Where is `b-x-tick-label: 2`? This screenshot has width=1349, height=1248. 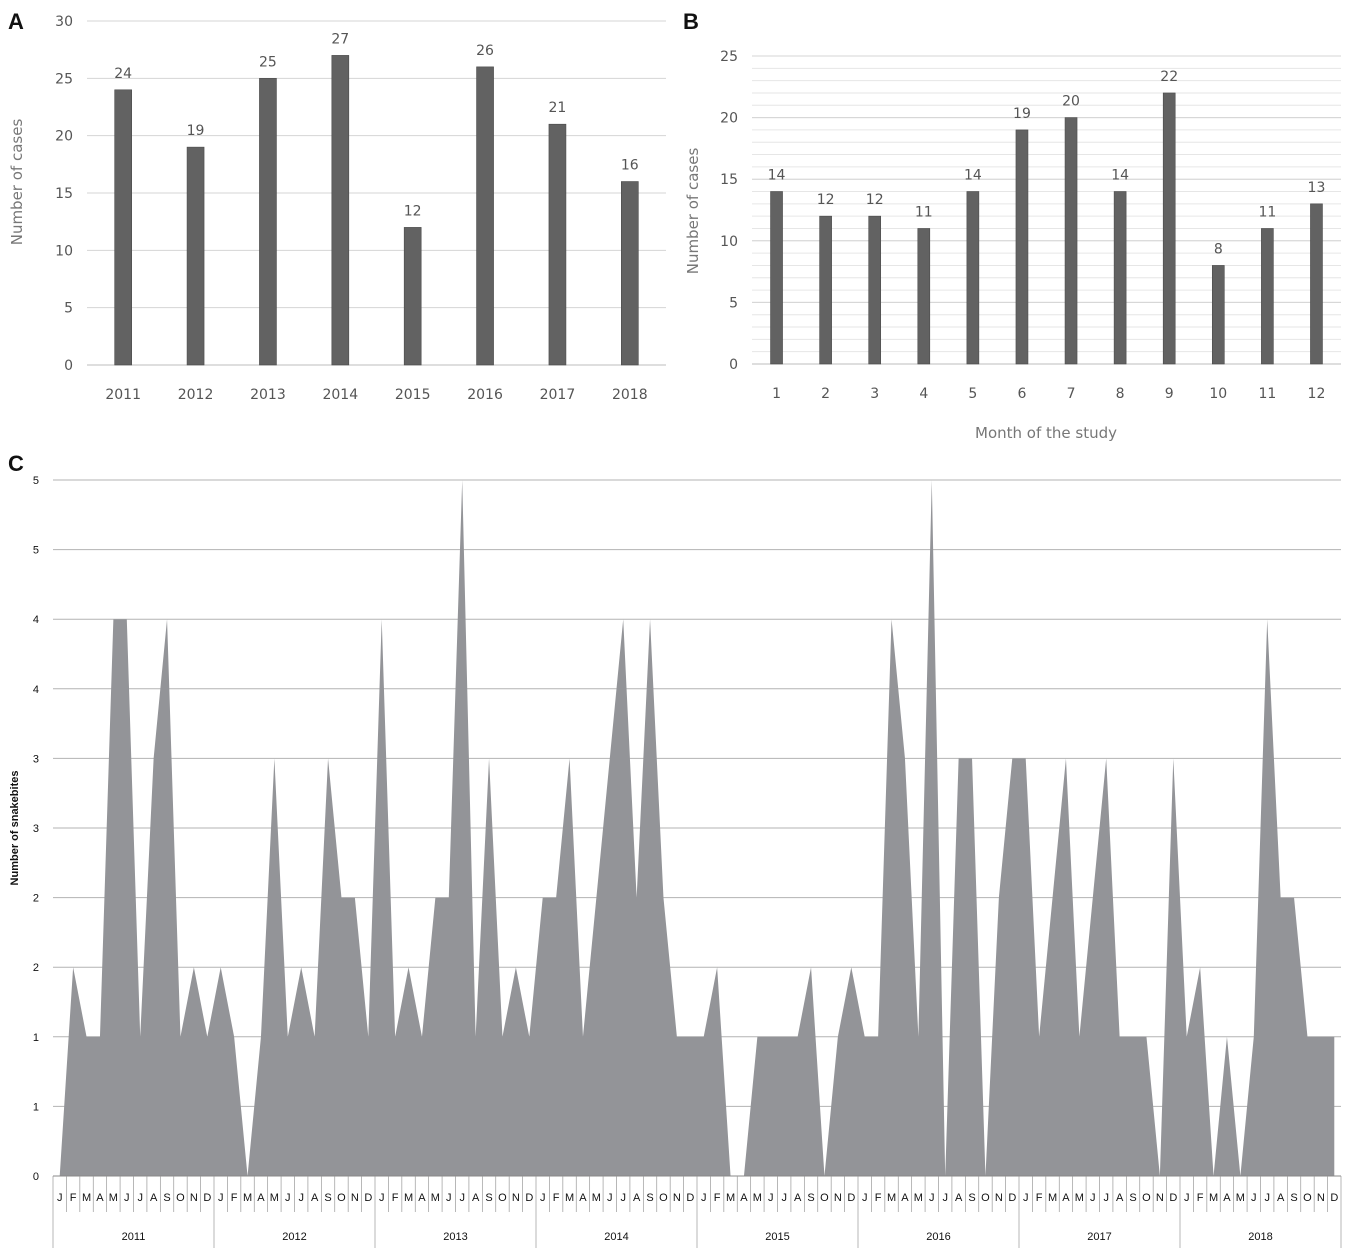
b-x-tick-label: 2 is located at coordinates (825, 394).